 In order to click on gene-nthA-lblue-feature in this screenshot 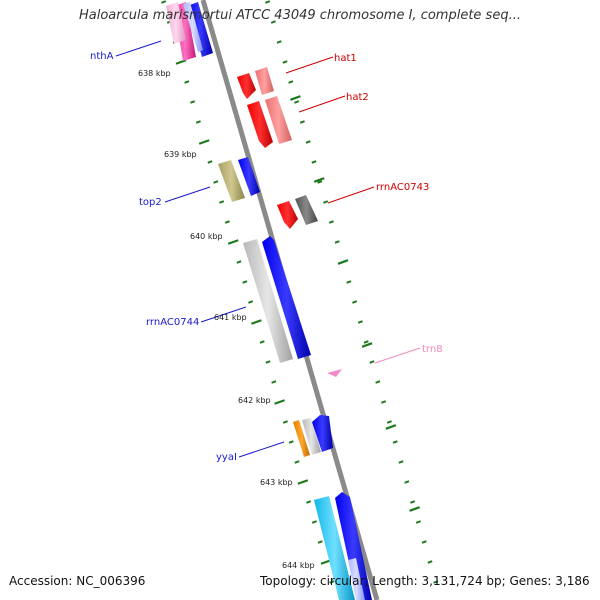, I will do `click(193, 27)`.